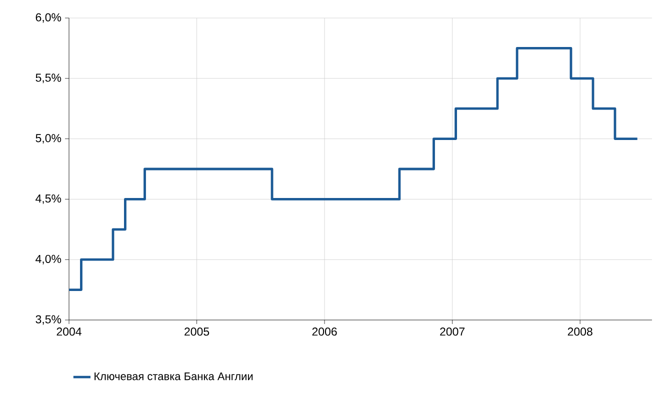  What do you see at coordinates (173, 376) in the screenshot?
I see `legend-label: Ключевая ставка Банка Англии` at bounding box center [173, 376].